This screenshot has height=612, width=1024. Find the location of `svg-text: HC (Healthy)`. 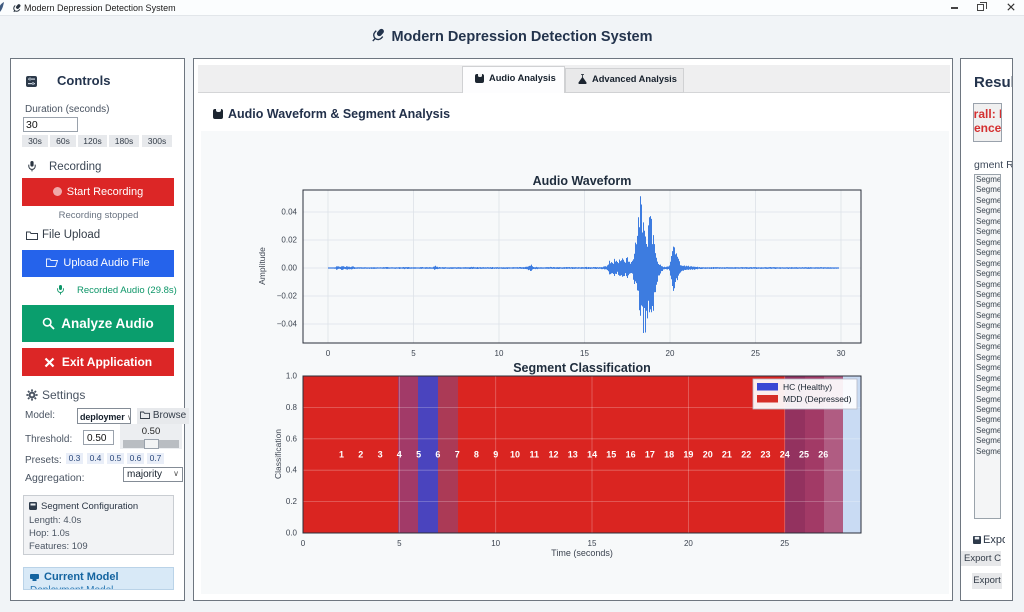

svg-text: HC (Healthy) is located at coordinates (807, 387).